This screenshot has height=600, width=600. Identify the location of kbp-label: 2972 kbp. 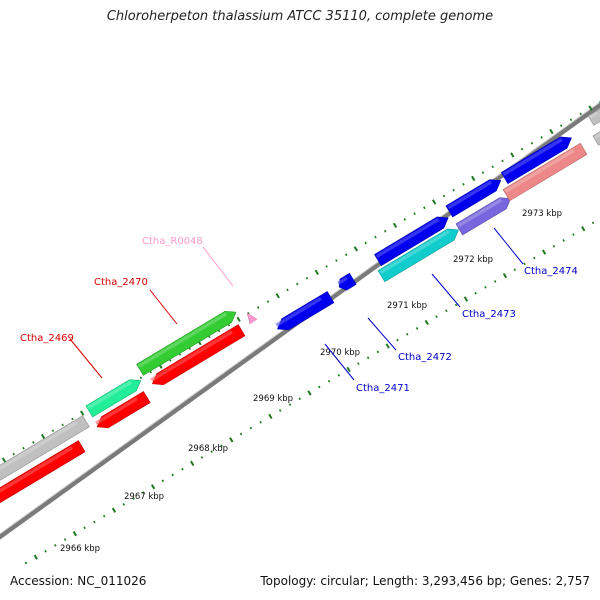
(473, 260).